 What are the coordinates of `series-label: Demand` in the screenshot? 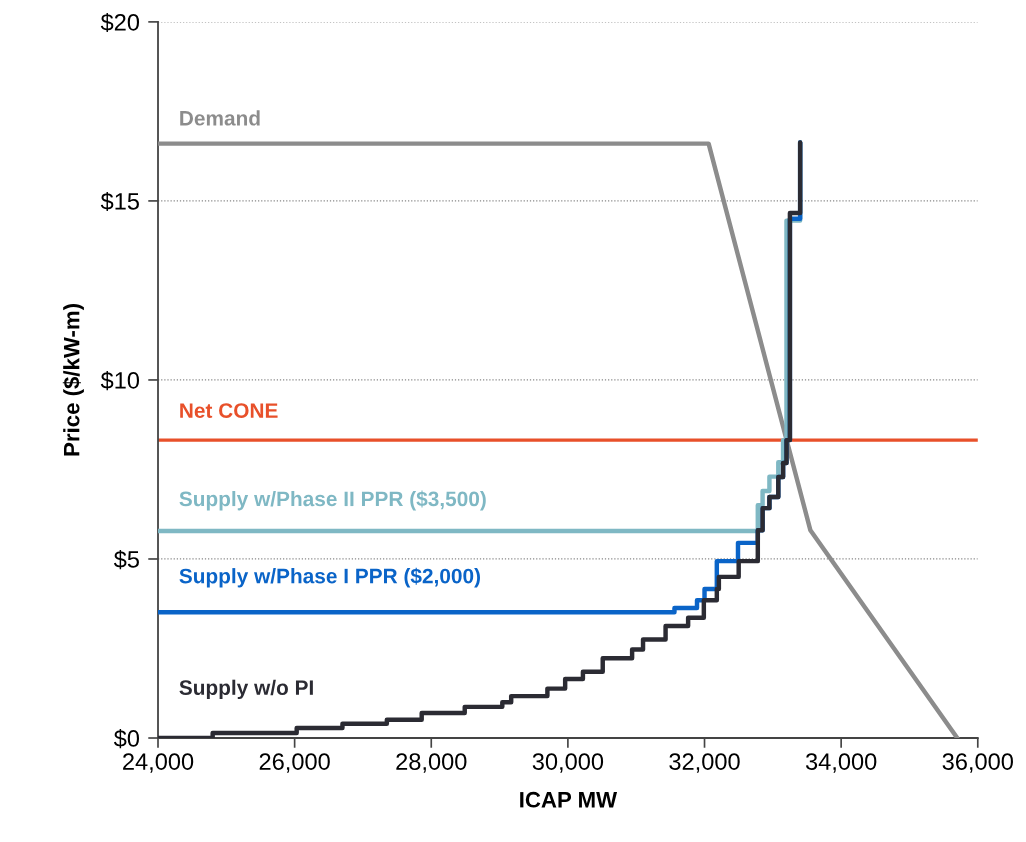 It's located at (220, 118).